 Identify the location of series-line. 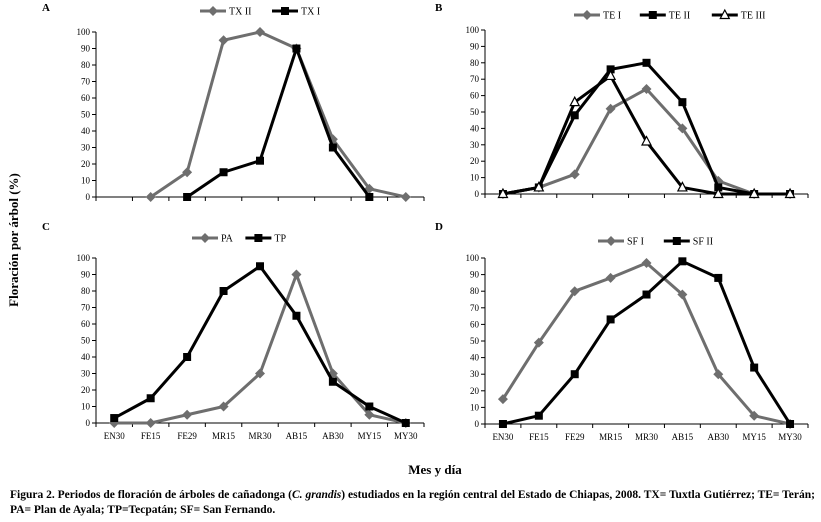
(278, 114).